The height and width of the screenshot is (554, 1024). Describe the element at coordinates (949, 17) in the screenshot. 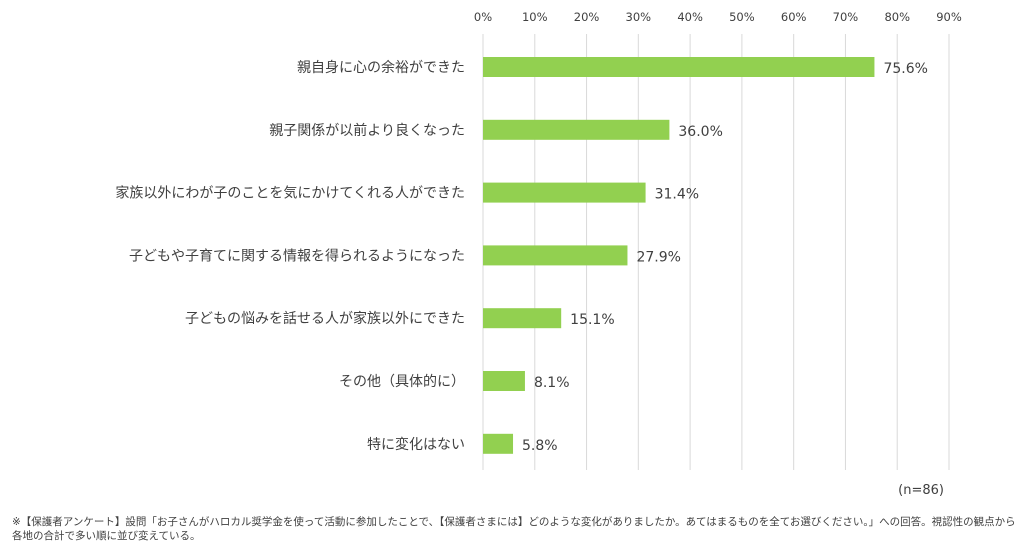

I see `x-tick-label: 90%` at that location.